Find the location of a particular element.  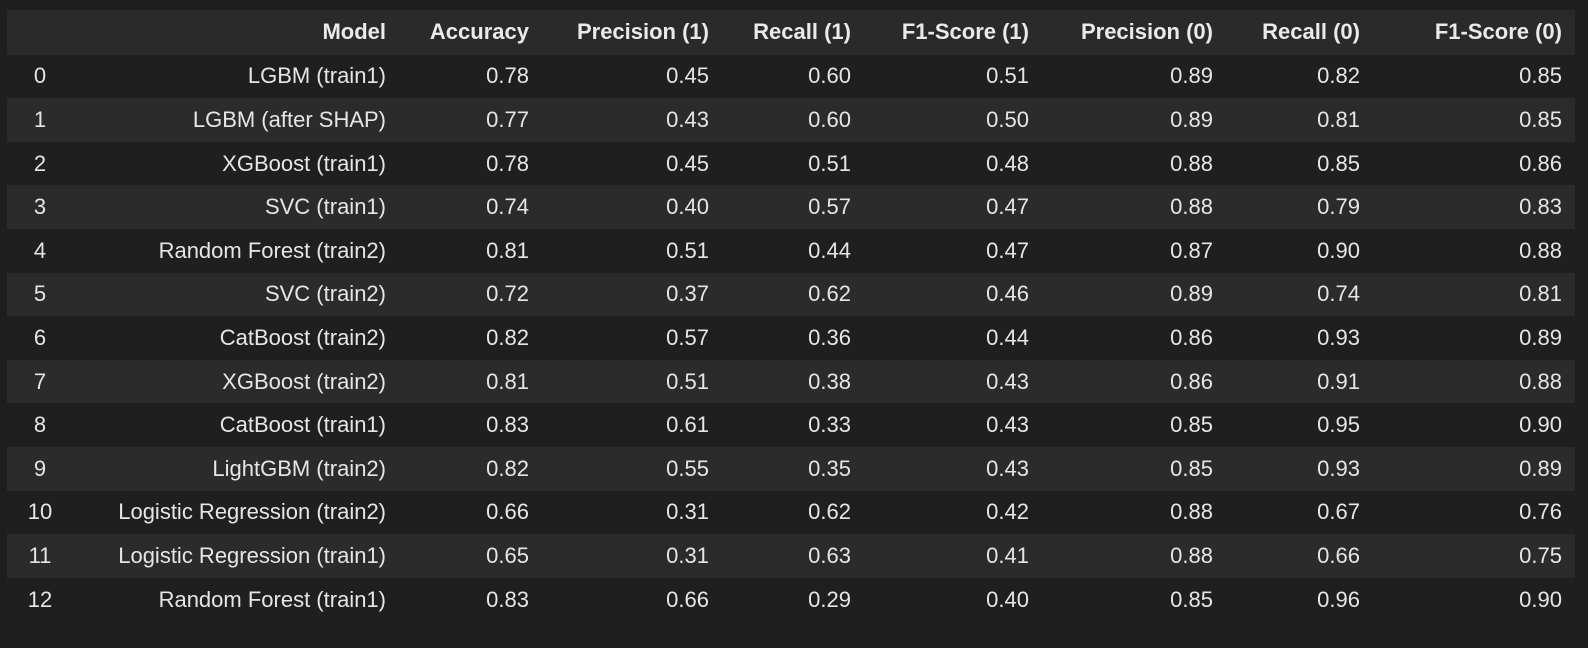

precision-1-cell: 0.43 is located at coordinates (632, 120).